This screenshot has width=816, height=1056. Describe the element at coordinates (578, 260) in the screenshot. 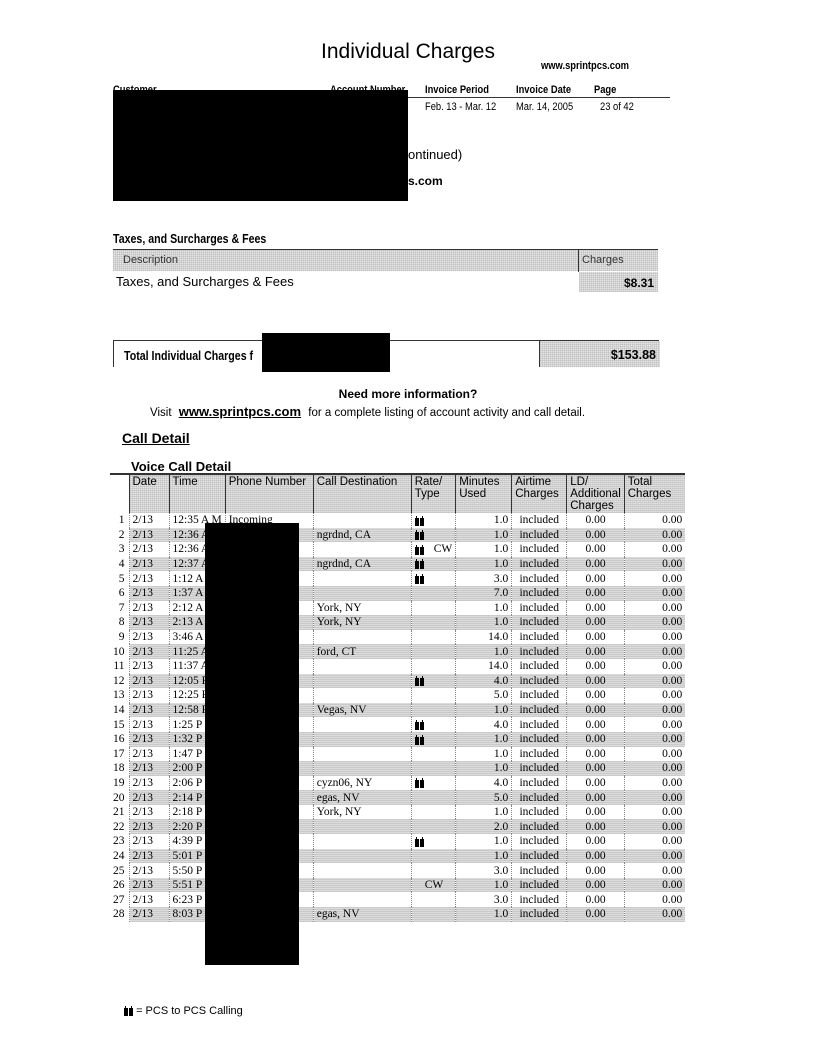

I see `col-divider` at that location.